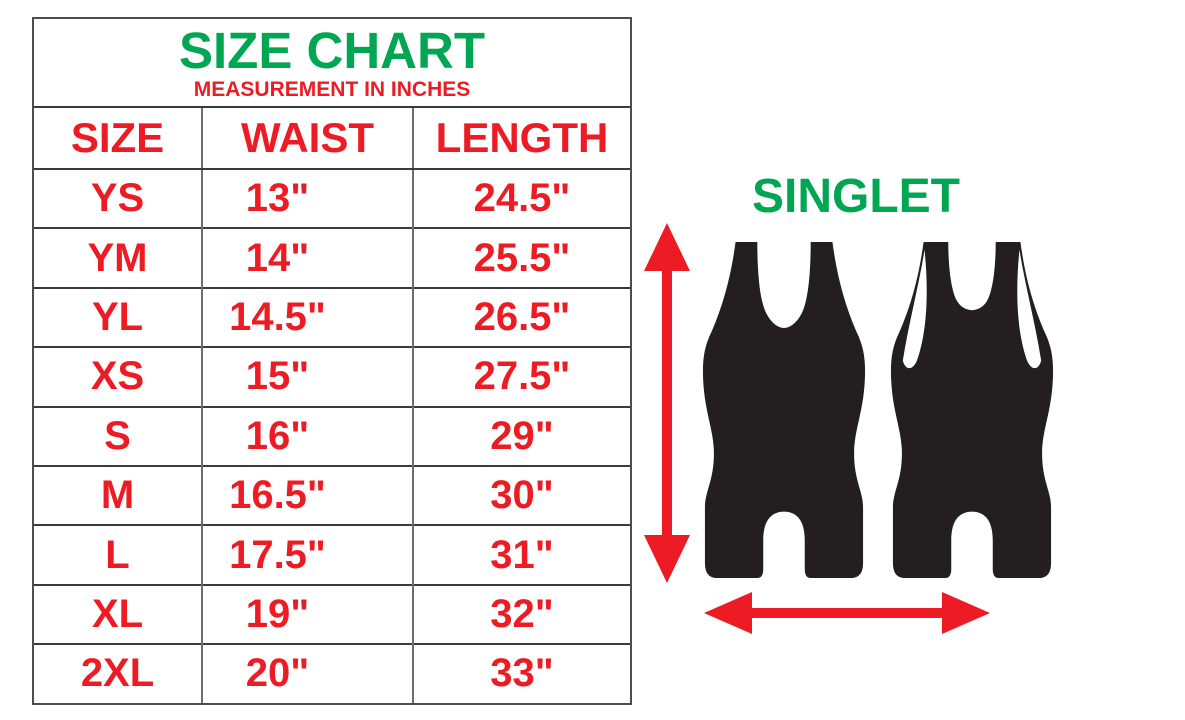  Describe the element at coordinates (307, 376) in the screenshot. I see `waist-cell: 15"` at that location.